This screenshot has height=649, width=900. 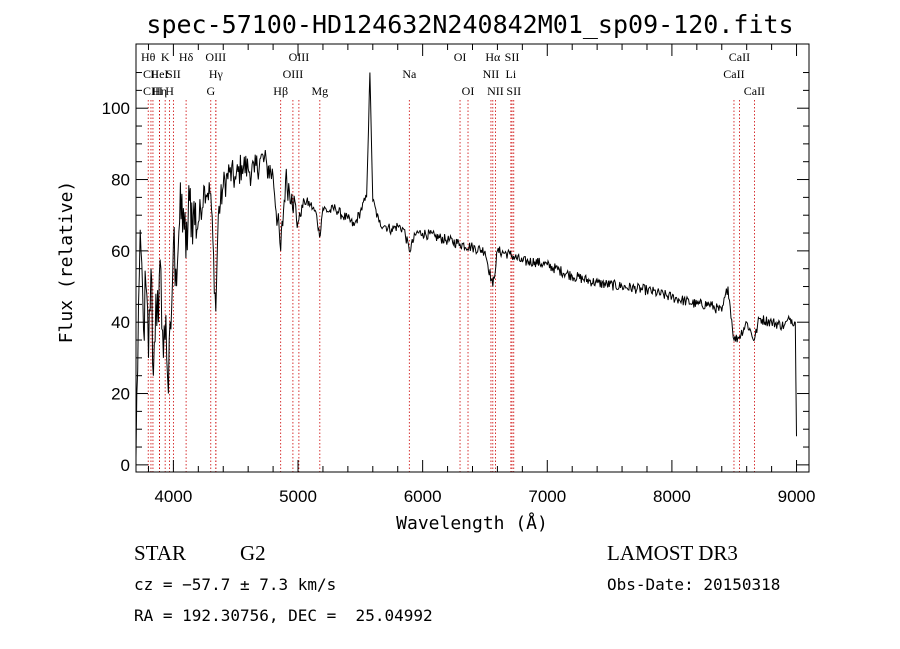 What do you see at coordinates (511, 74) in the screenshot?
I see `line-label: Li` at bounding box center [511, 74].